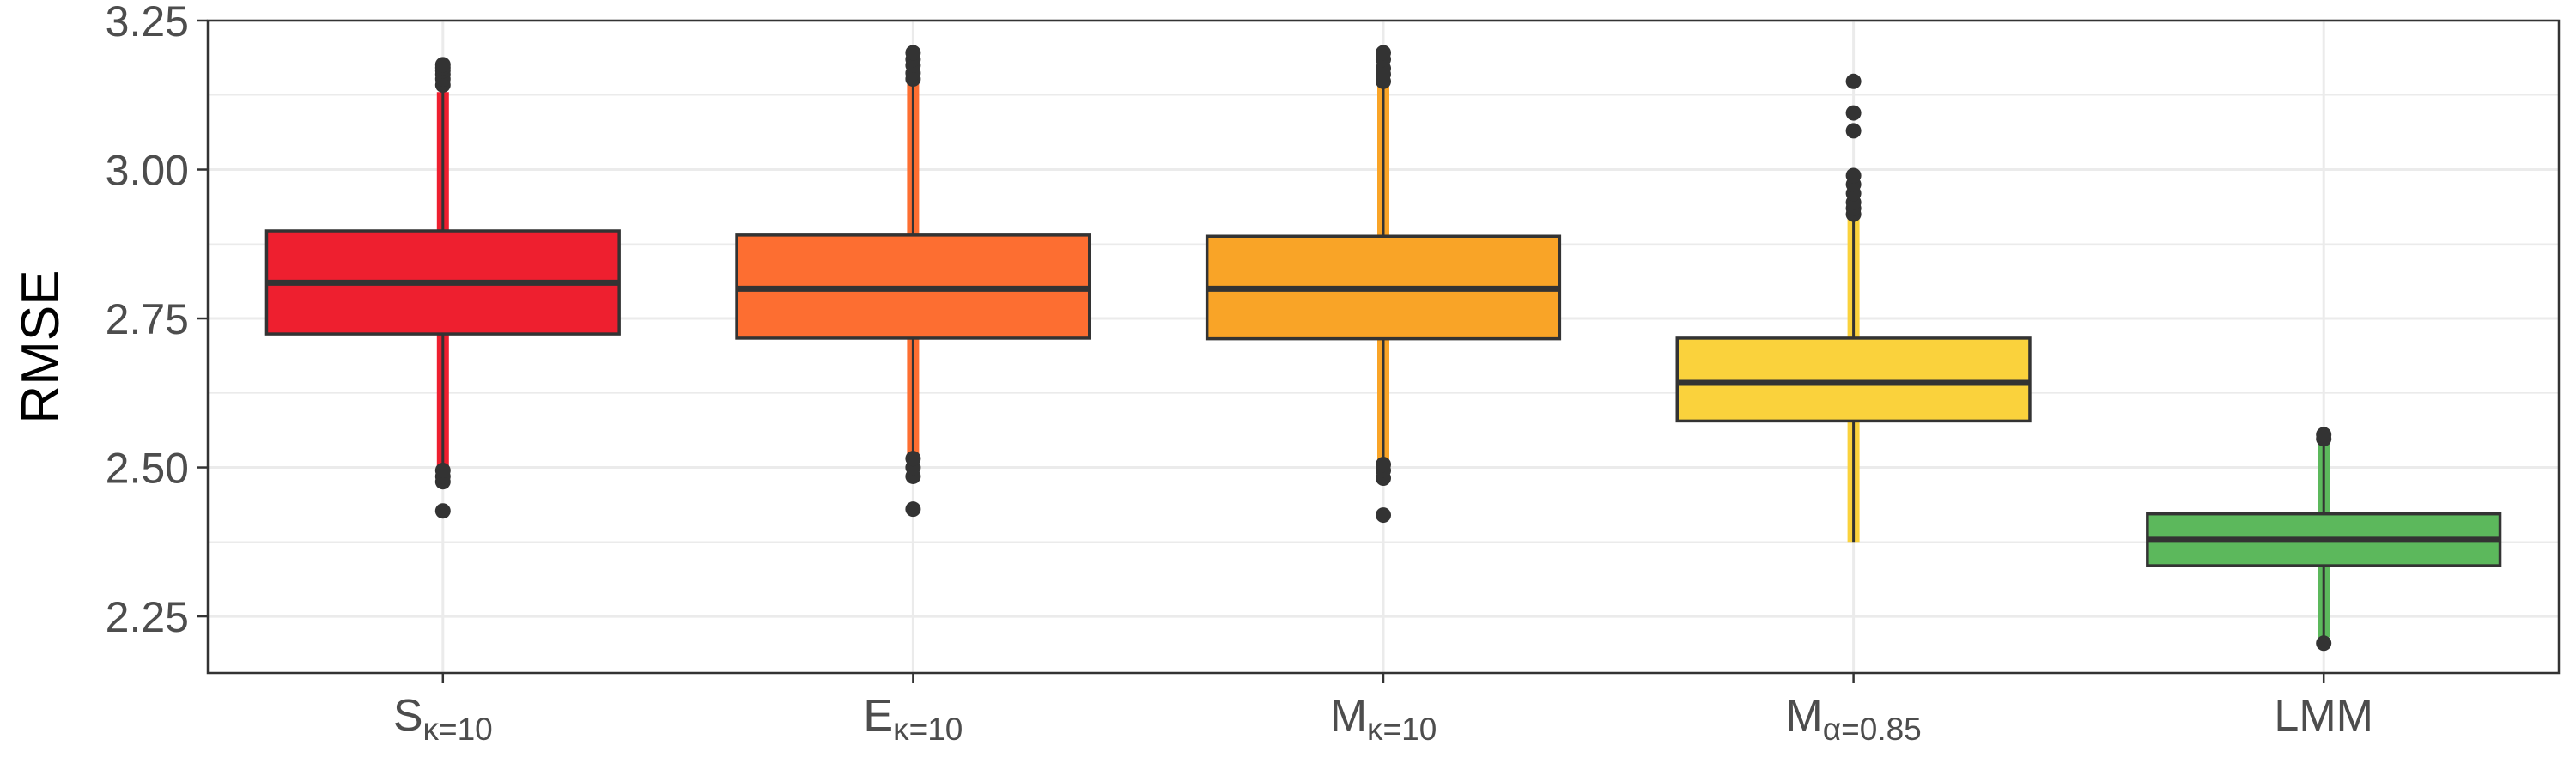  Describe the element at coordinates (148, 319) in the screenshot. I see `y-tick-label: 2.75` at that location.